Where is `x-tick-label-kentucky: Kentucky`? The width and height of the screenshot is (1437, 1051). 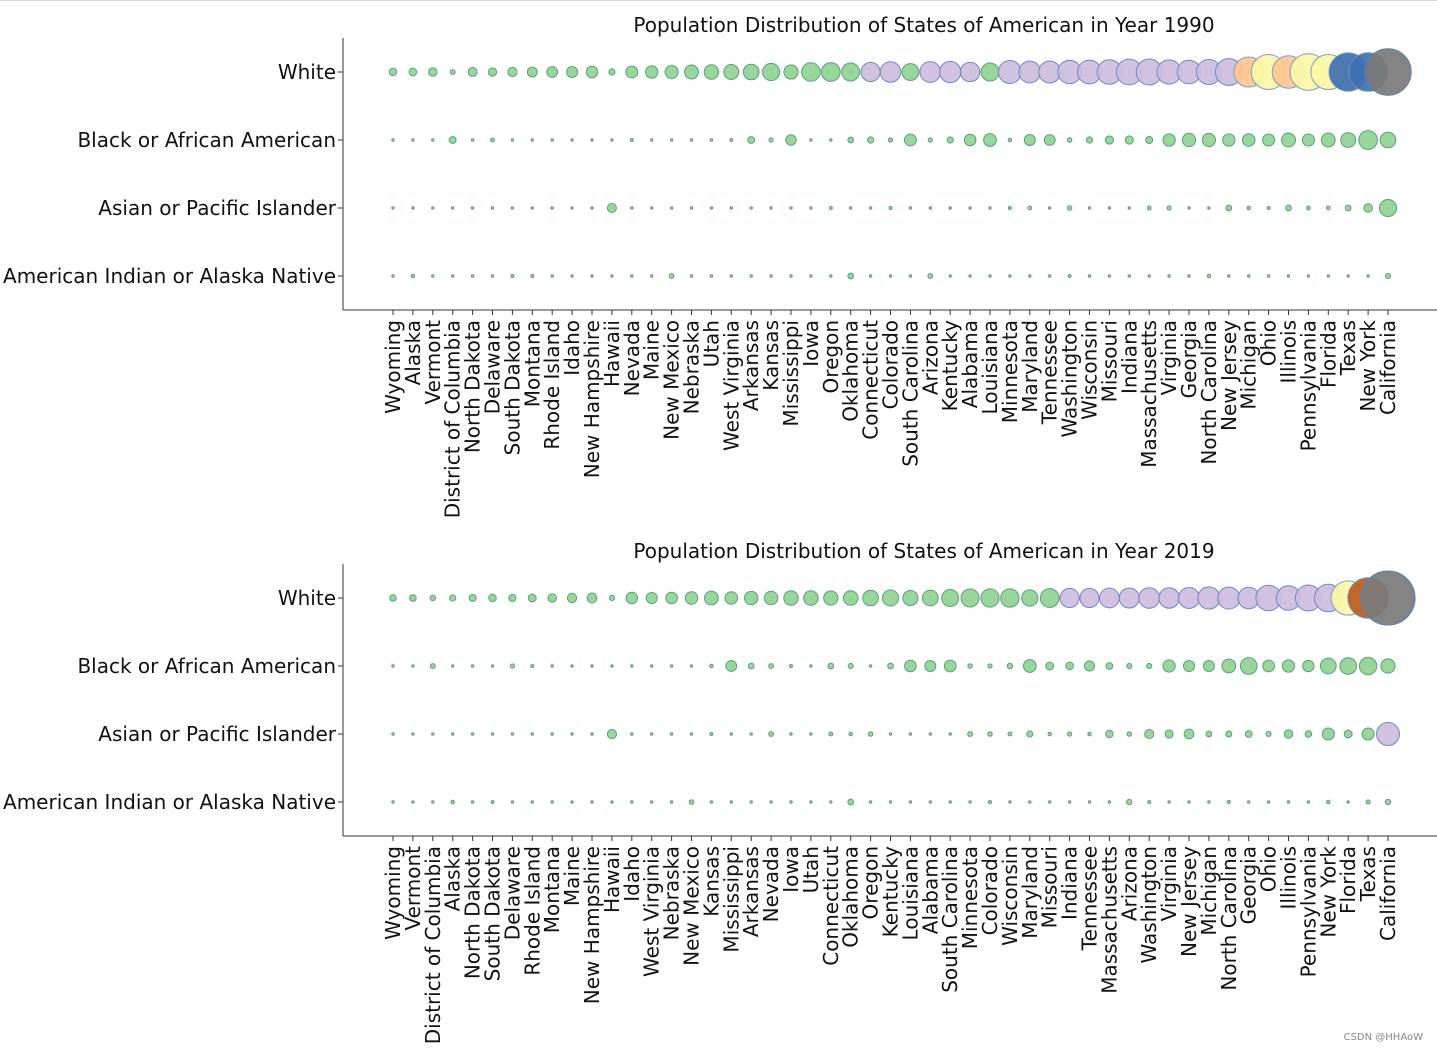
x-tick-label-kentucky: Kentucky is located at coordinates (950, 365).